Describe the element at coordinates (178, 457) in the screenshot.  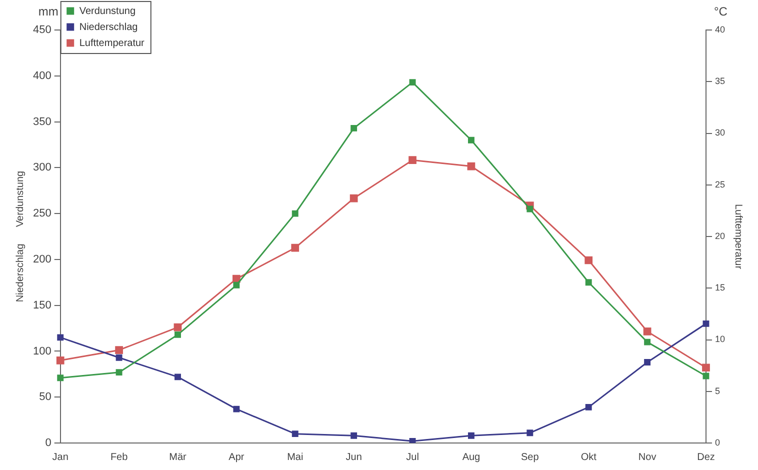
I see `x-tick-label: Mär` at that location.